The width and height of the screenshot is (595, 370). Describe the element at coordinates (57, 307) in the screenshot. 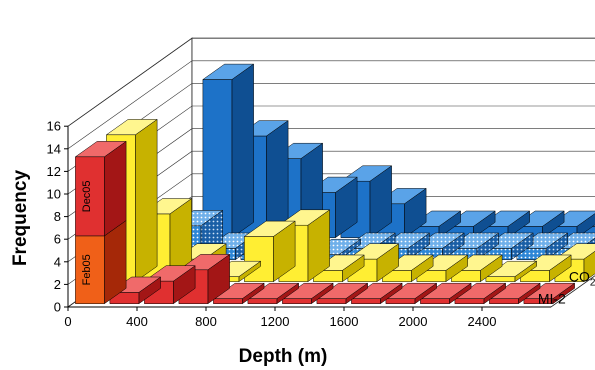

I see `y-tick-label: 0` at that location.